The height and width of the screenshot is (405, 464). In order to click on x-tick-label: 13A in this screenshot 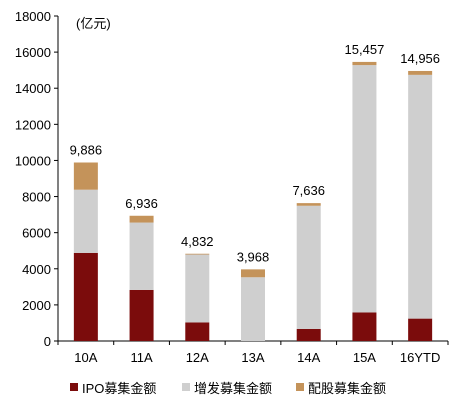, I will do `click(252, 357)`.